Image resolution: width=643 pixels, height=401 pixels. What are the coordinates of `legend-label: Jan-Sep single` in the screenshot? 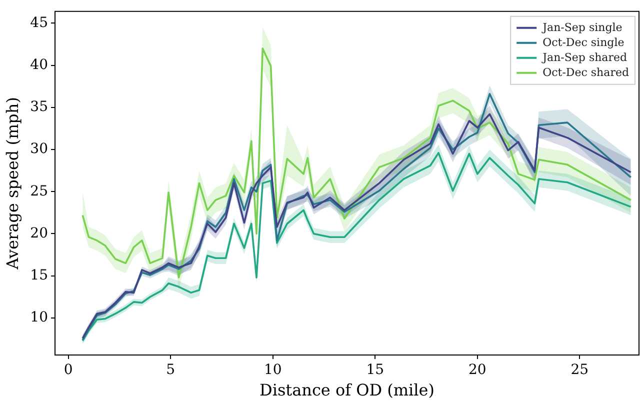 It's located at (582, 27).